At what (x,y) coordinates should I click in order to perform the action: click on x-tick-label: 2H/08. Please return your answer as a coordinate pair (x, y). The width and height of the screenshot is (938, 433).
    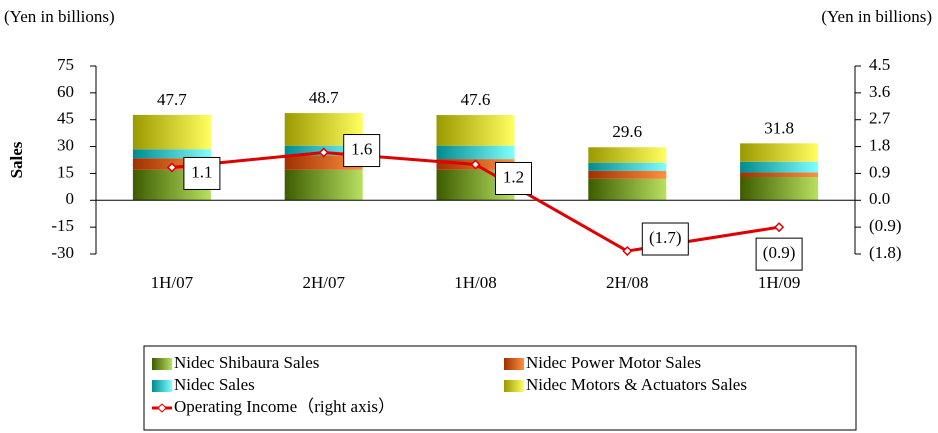
    Looking at the image, I should click on (627, 282).